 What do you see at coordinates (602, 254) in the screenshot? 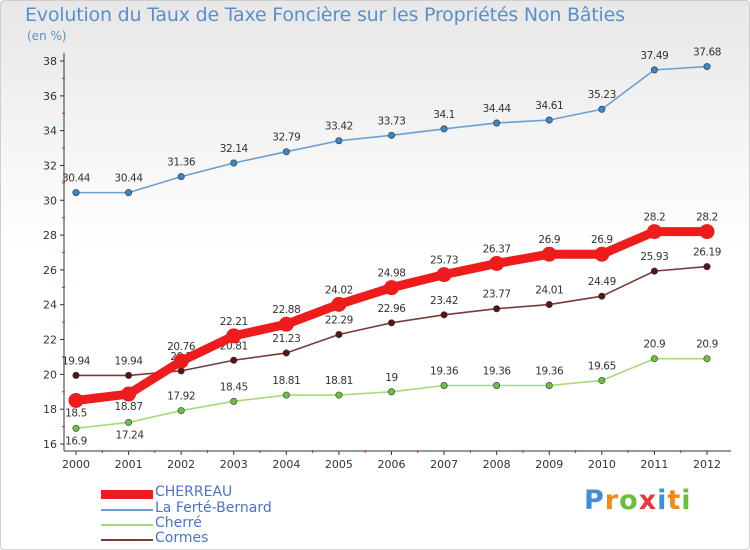
I see `data-point-cherreau-2010` at bounding box center [602, 254].